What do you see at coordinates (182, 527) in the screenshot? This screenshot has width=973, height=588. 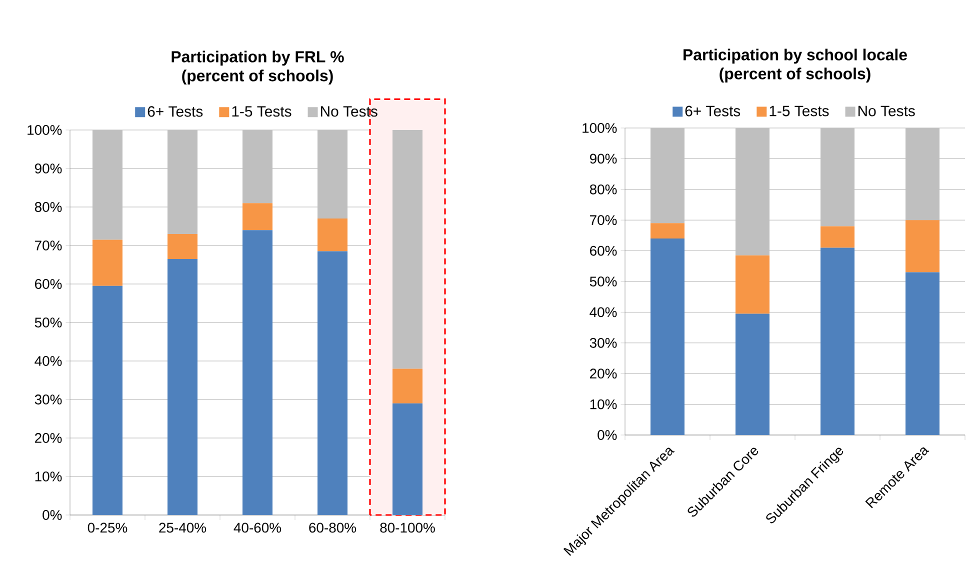 I see `x-tick-label: 25-40%` at bounding box center [182, 527].